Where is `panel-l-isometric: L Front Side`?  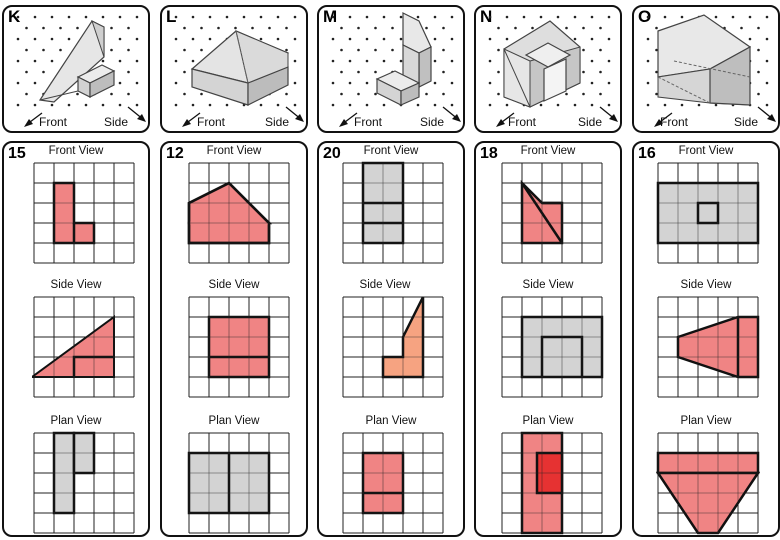
panel-l-isometric: L Front Side is located at coordinates (234, 69).